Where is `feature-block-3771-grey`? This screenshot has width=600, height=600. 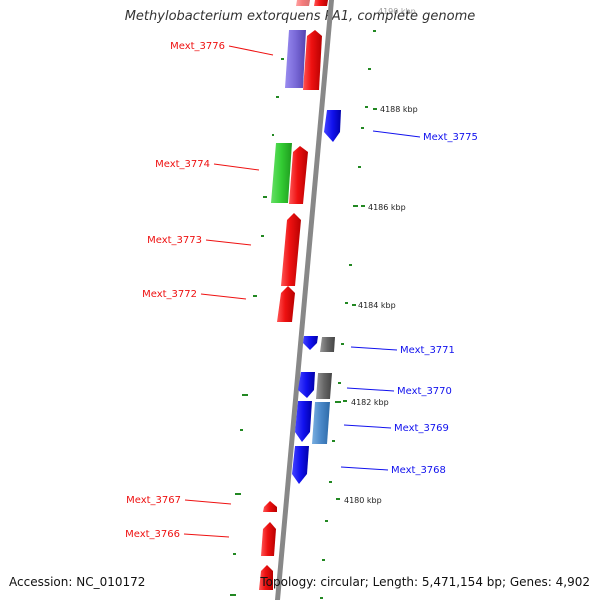
feature-block-3771-grey is located at coordinates (327, 344).